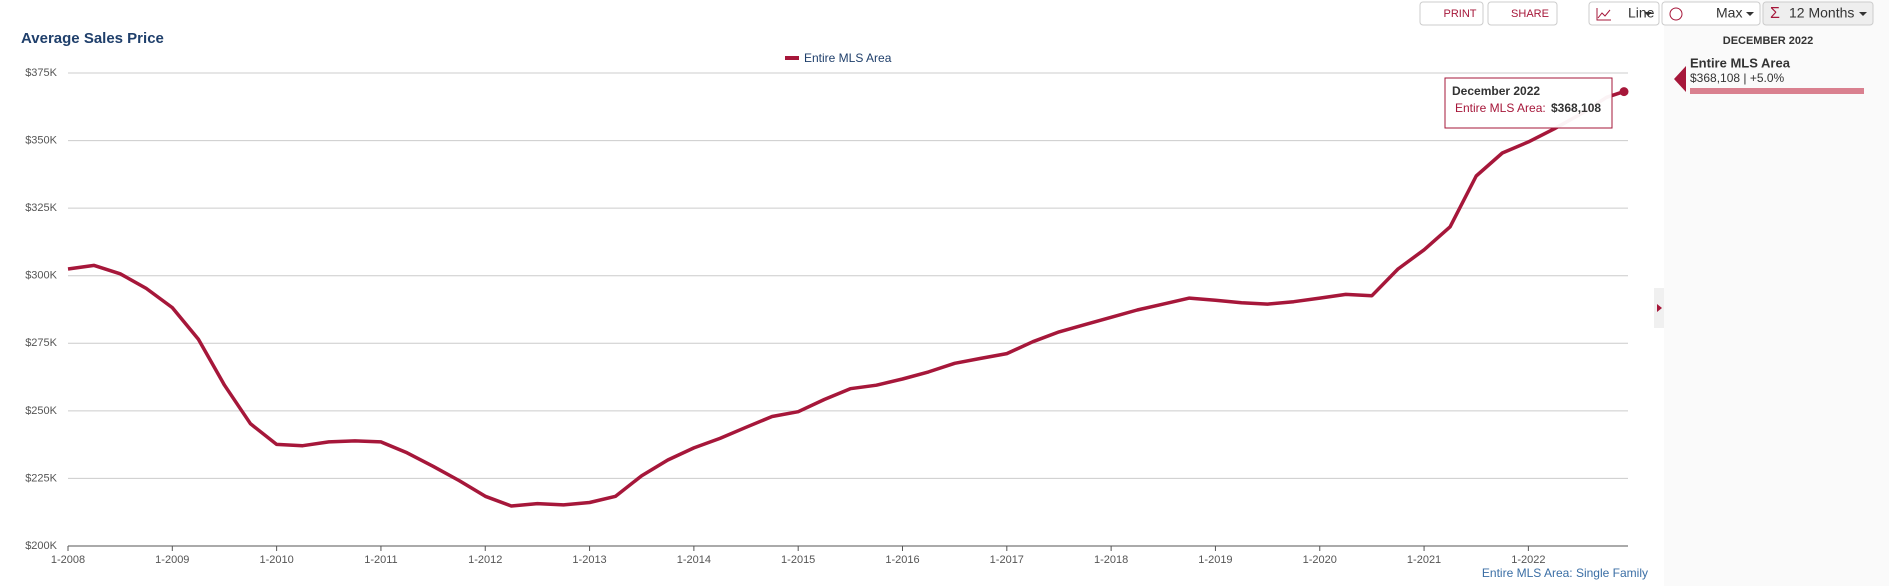  What do you see at coordinates (41, 411) in the screenshot?
I see `y-tick-label: $250K` at bounding box center [41, 411].